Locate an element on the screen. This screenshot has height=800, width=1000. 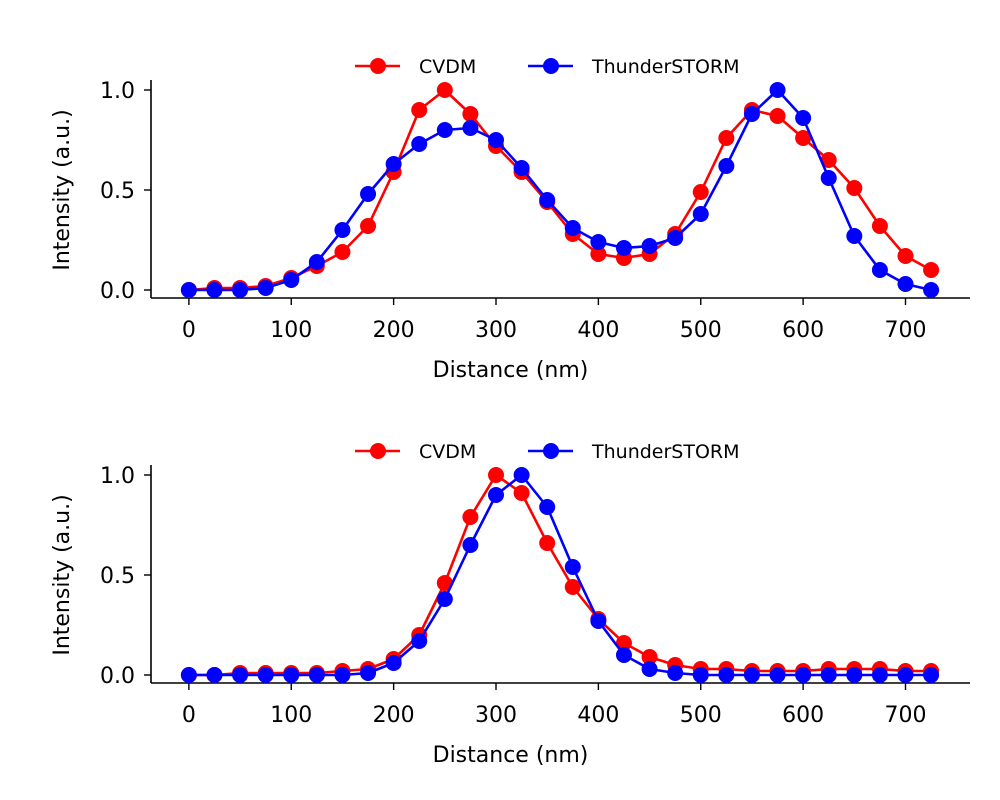
x-tick-label: 300 is located at coordinates (496, 330).